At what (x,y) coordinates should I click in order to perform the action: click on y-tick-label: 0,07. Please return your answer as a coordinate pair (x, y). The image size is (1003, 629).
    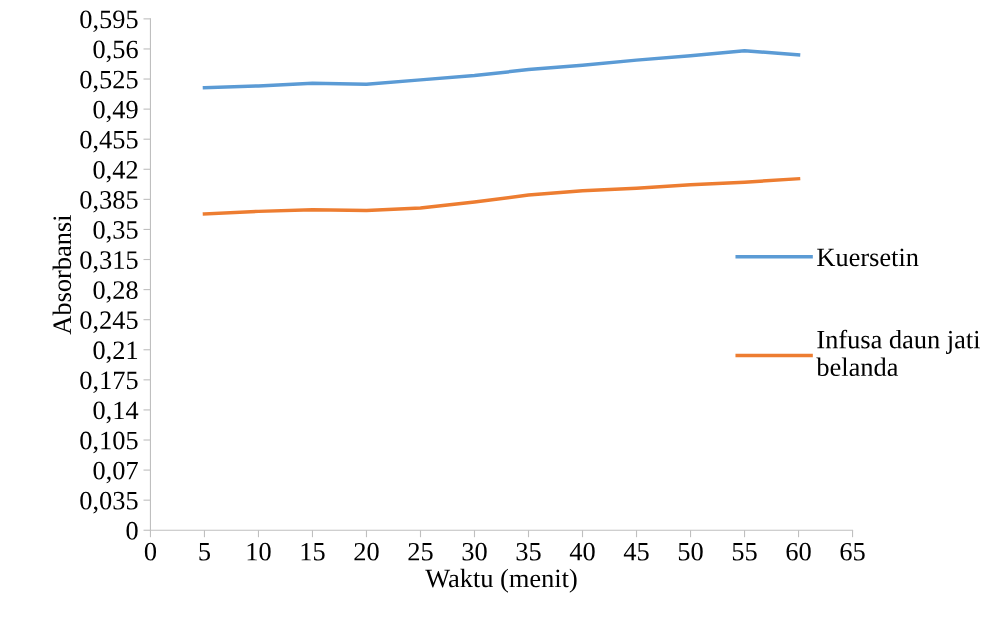
    Looking at the image, I should click on (115, 472).